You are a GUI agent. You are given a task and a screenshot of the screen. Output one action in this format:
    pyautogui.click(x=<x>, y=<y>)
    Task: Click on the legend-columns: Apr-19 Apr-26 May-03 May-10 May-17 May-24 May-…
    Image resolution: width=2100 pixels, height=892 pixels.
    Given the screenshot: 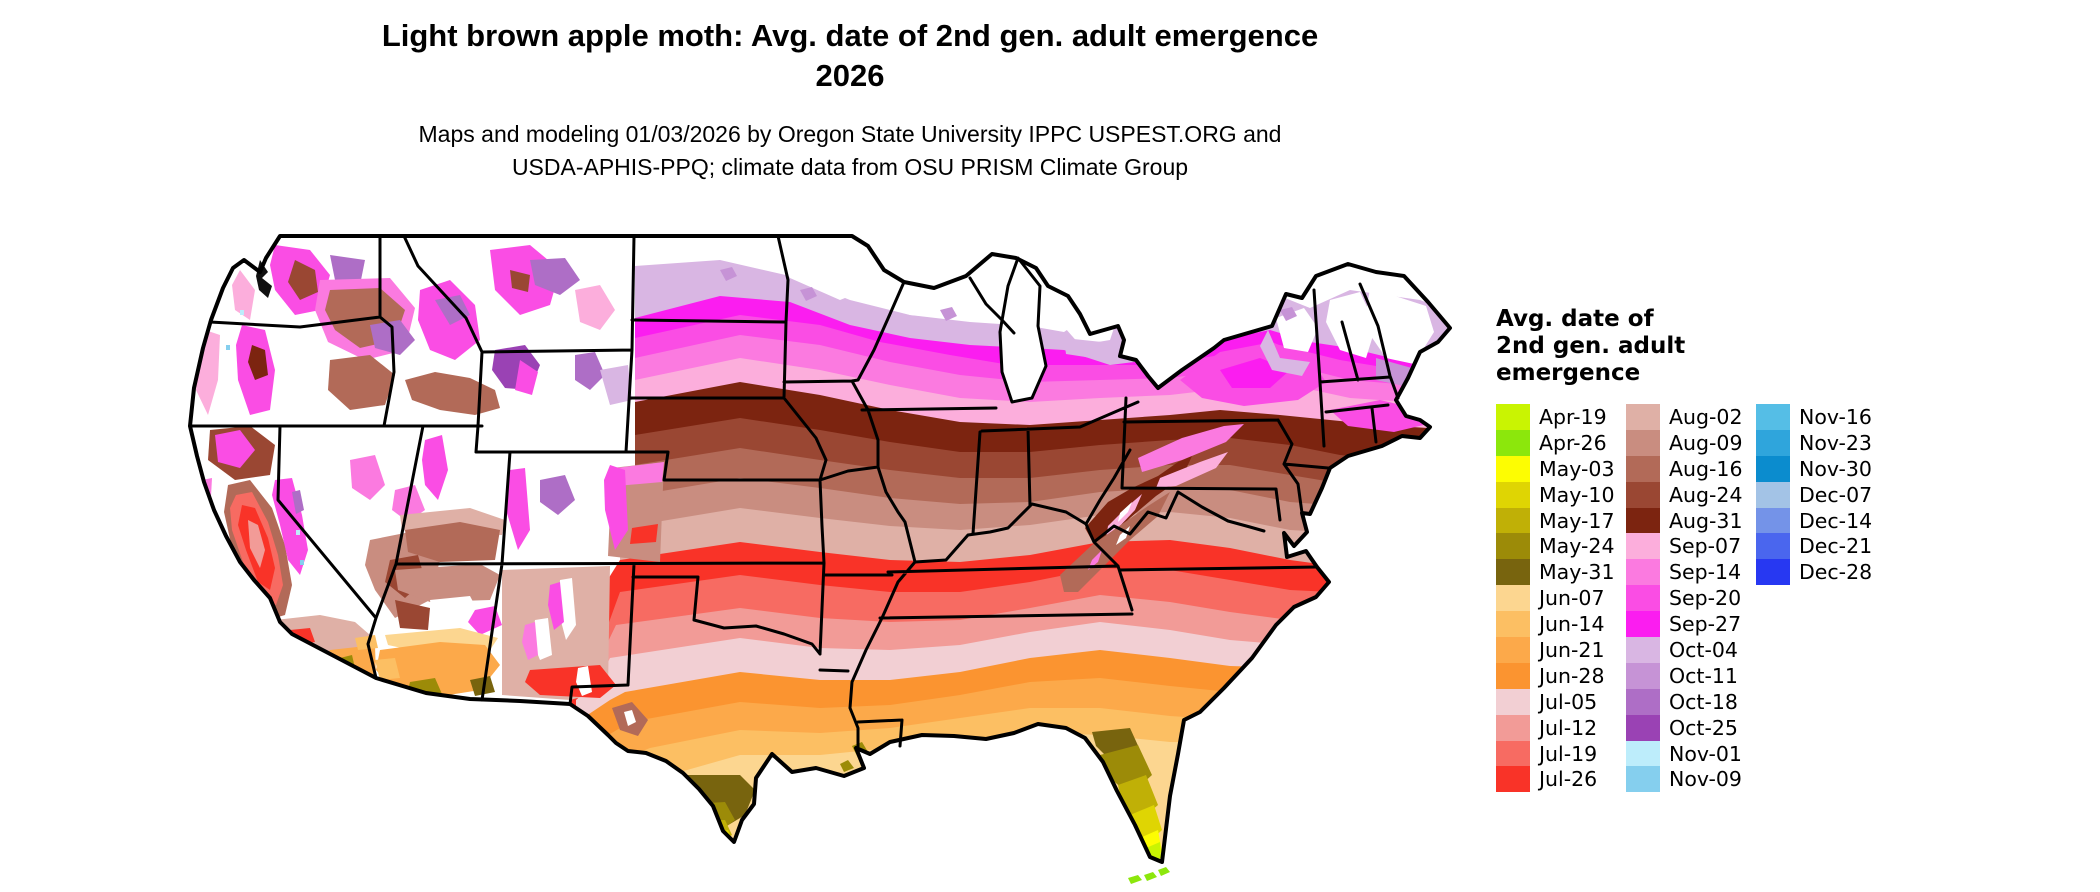 What is the action you would take?
    pyautogui.click(x=1691, y=598)
    